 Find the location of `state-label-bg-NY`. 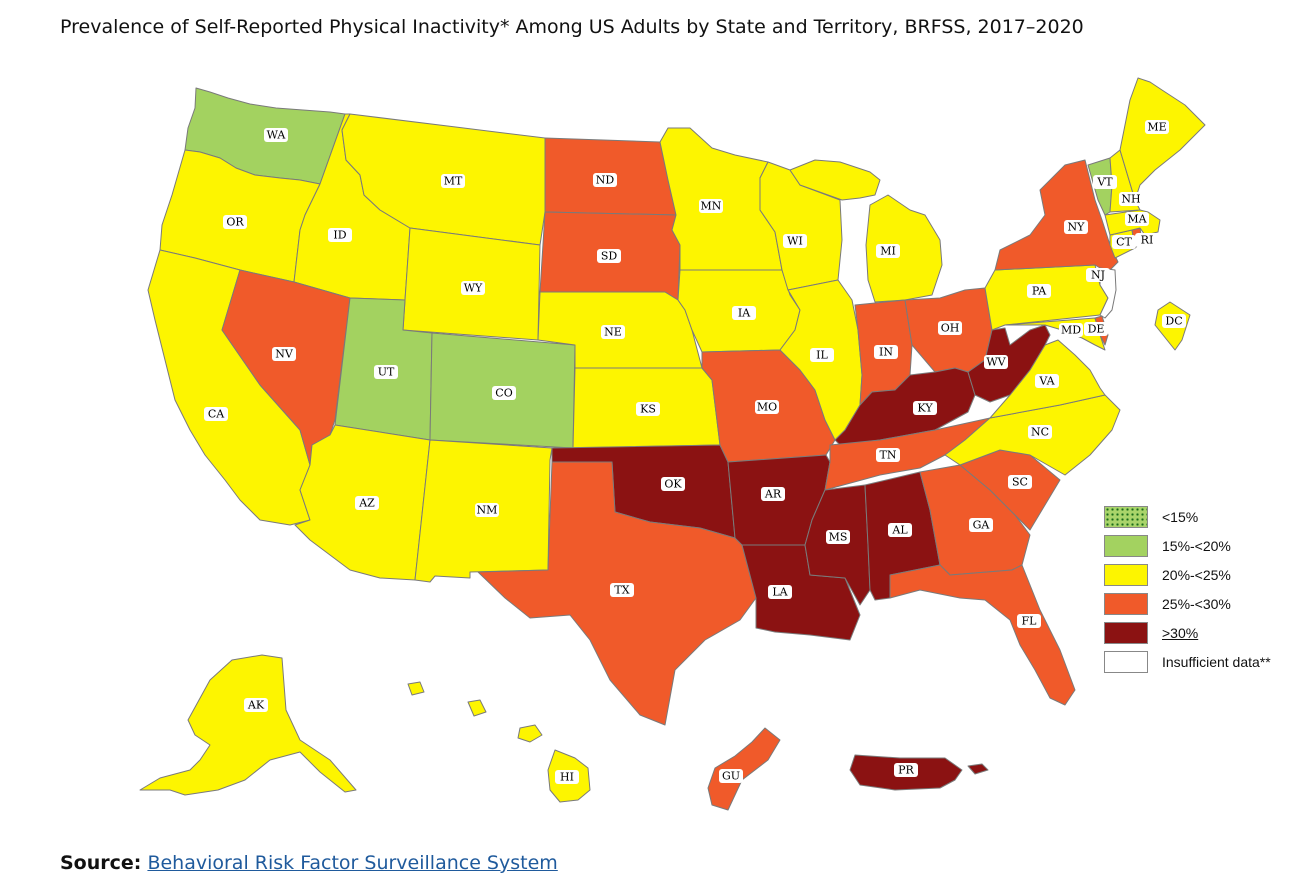

state-label-bg-NY is located at coordinates (1076, 227).